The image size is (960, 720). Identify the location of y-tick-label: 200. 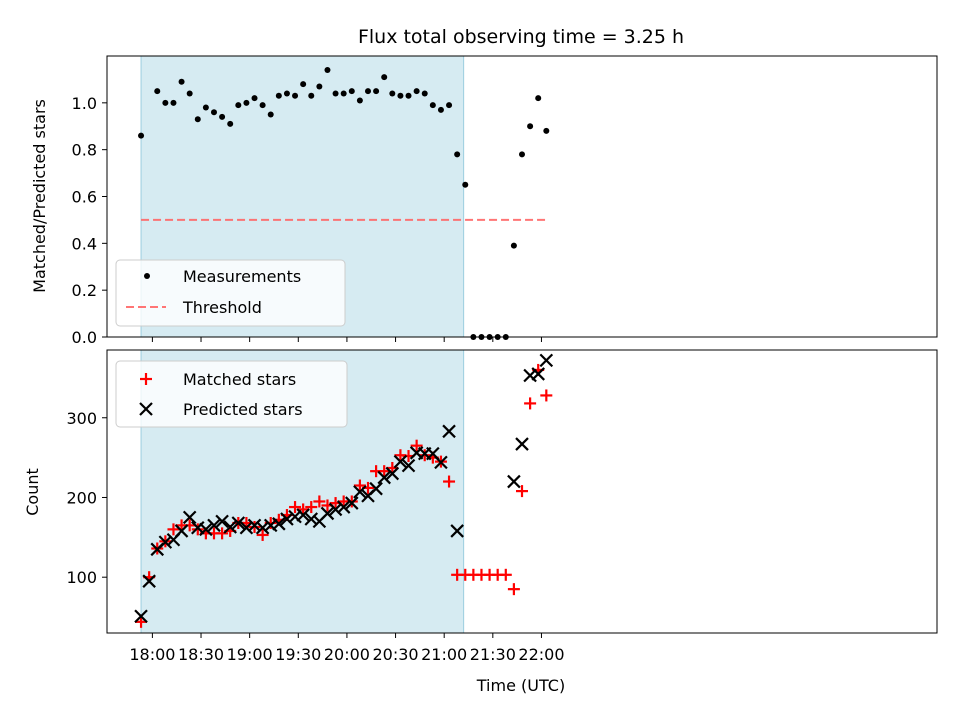
(81, 497).